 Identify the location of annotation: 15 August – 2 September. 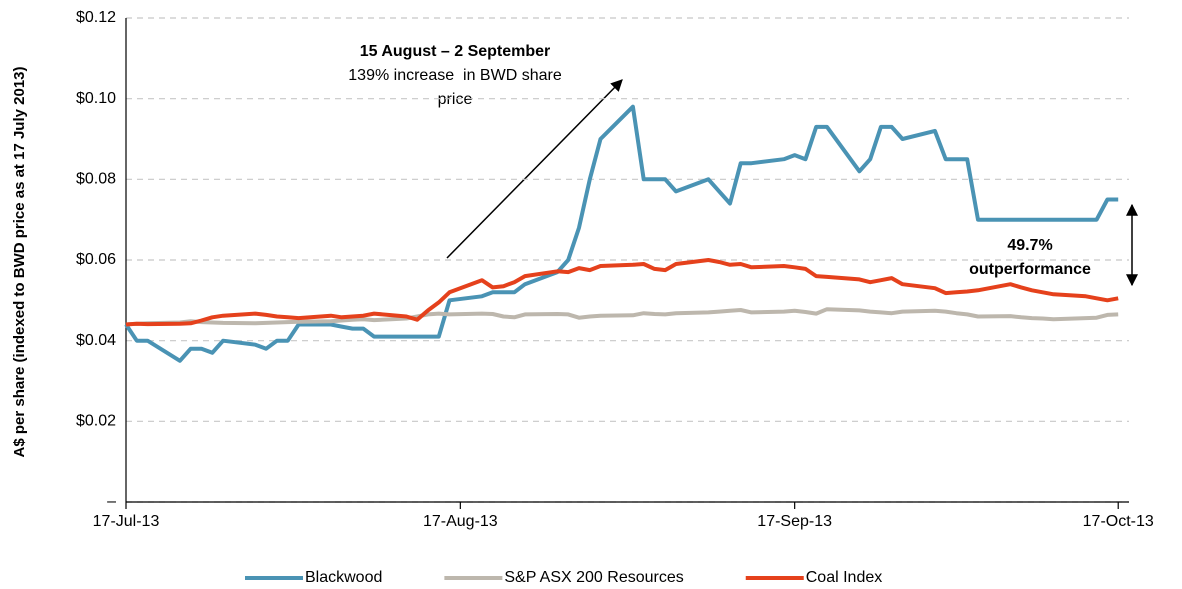
(455, 51).